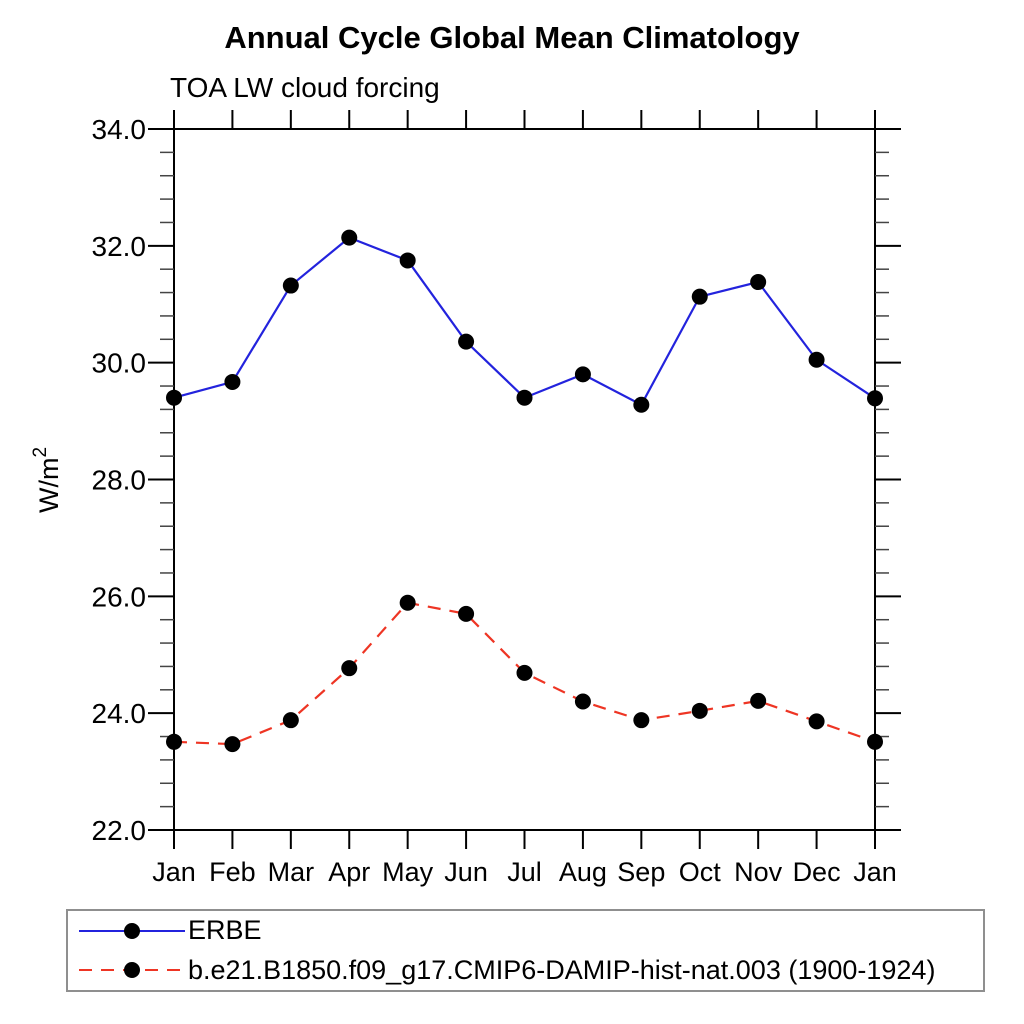 The height and width of the screenshot is (1024, 1024). What do you see at coordinates (305, 87) in the screenshot?
I see `chart-subtitle: TOA LW cloud forcing` at bounding box center [305, 87].